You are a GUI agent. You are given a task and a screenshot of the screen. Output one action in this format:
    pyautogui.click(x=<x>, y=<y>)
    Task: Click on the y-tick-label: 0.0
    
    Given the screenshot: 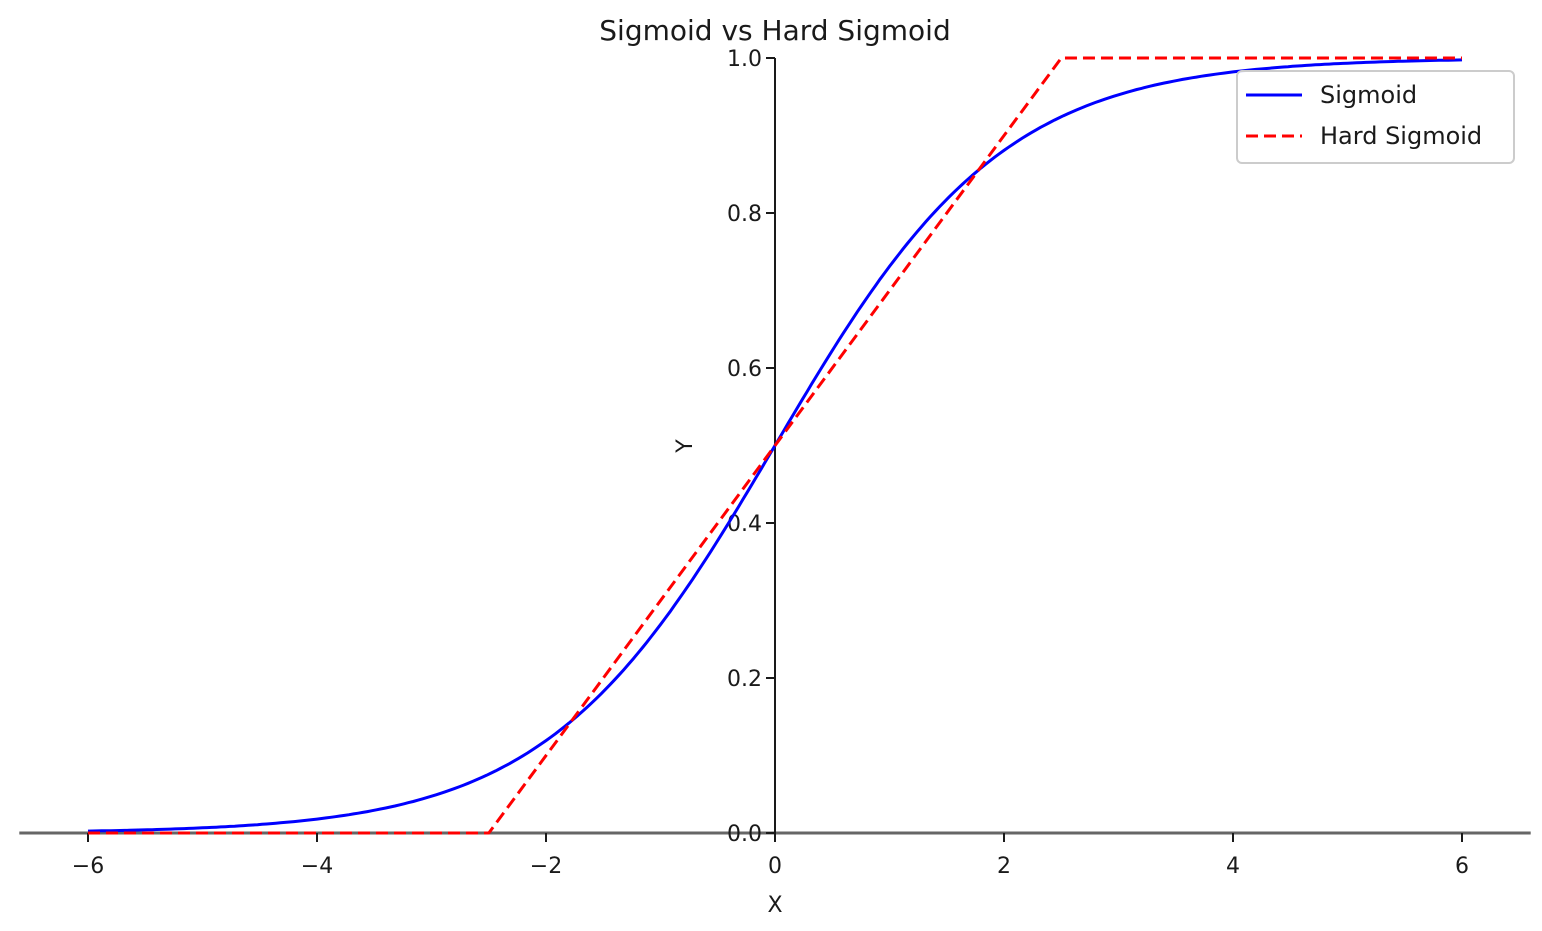 What is the action you would take?
    pyautogui.click(x=744, y=834)
    